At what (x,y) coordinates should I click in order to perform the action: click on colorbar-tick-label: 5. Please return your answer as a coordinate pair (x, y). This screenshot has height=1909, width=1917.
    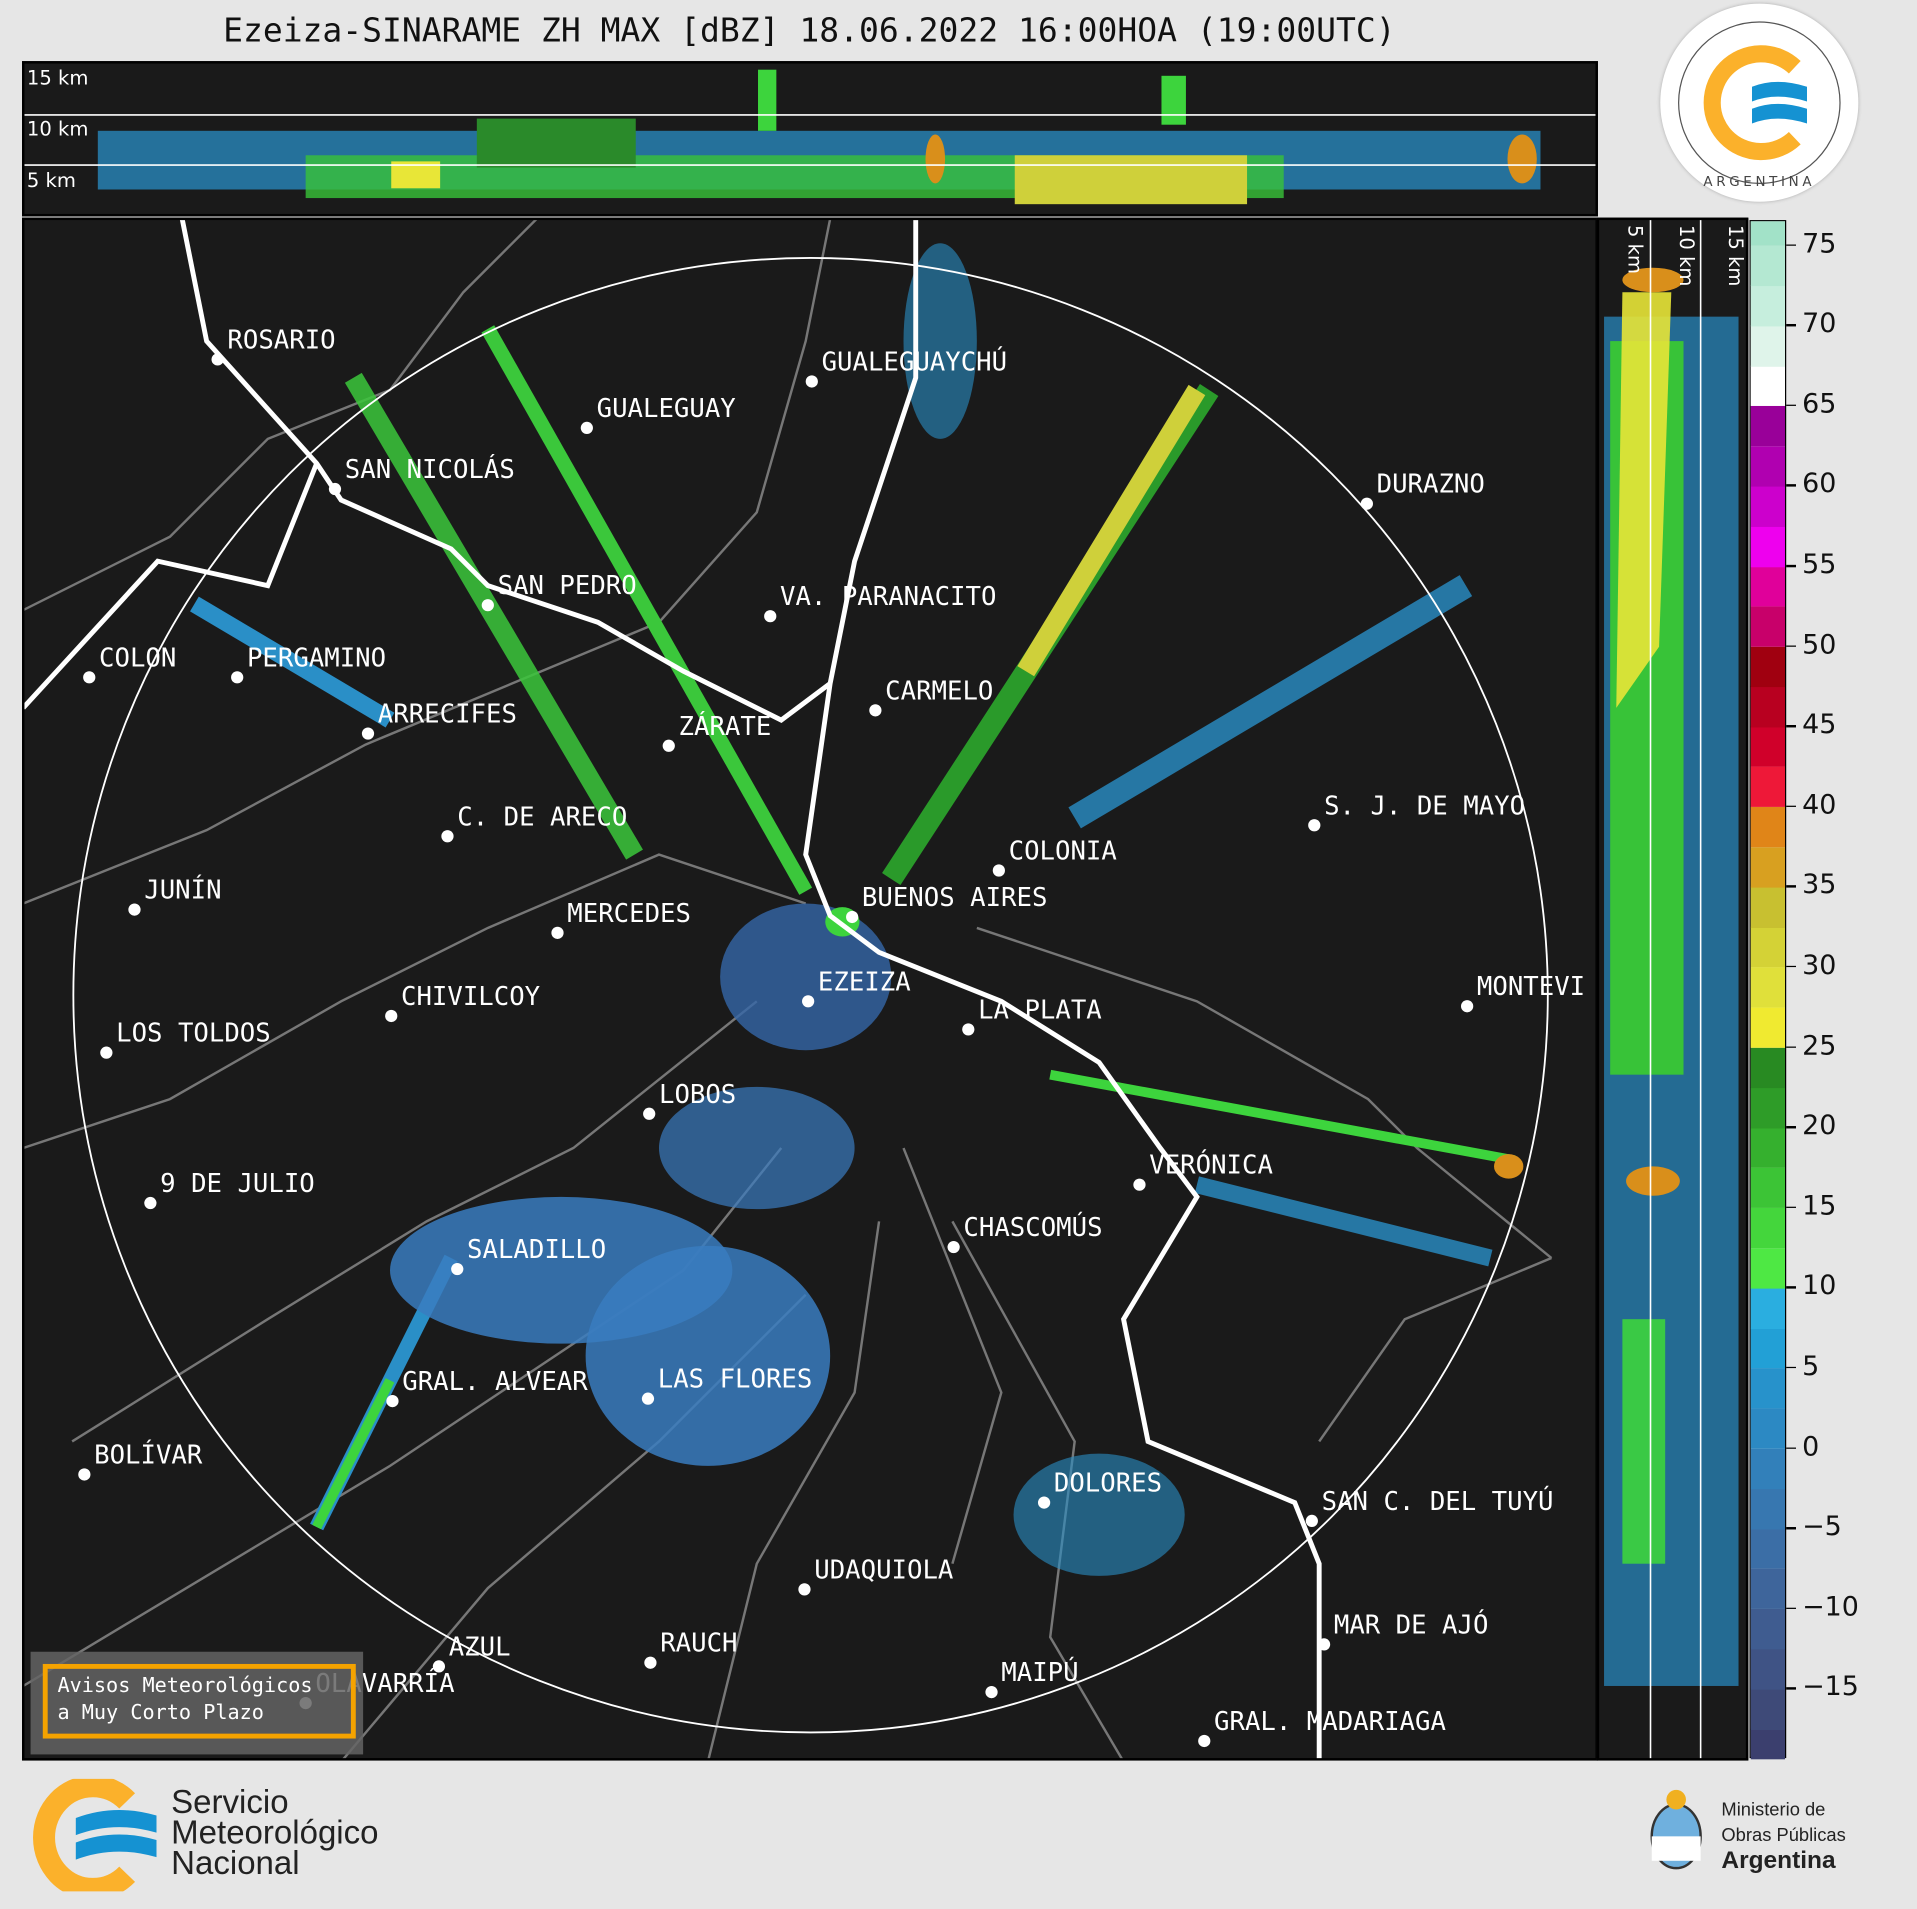
    Looking at the image, I should click on (1811, 1367).